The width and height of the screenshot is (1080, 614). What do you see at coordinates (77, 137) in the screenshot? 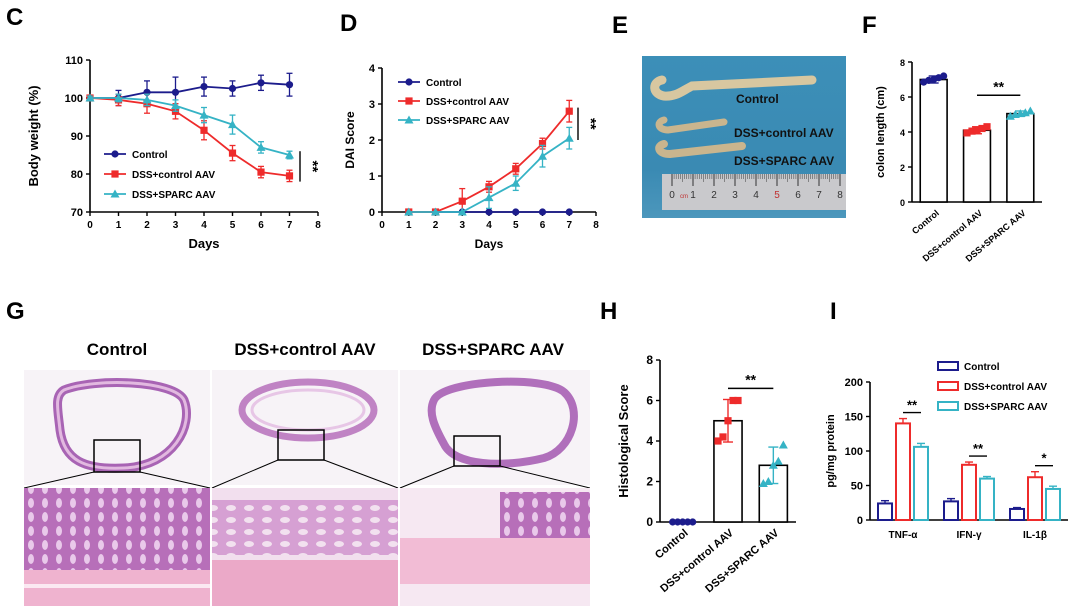
I see `y-tick-label: 90` at bounding box center [77, 137].